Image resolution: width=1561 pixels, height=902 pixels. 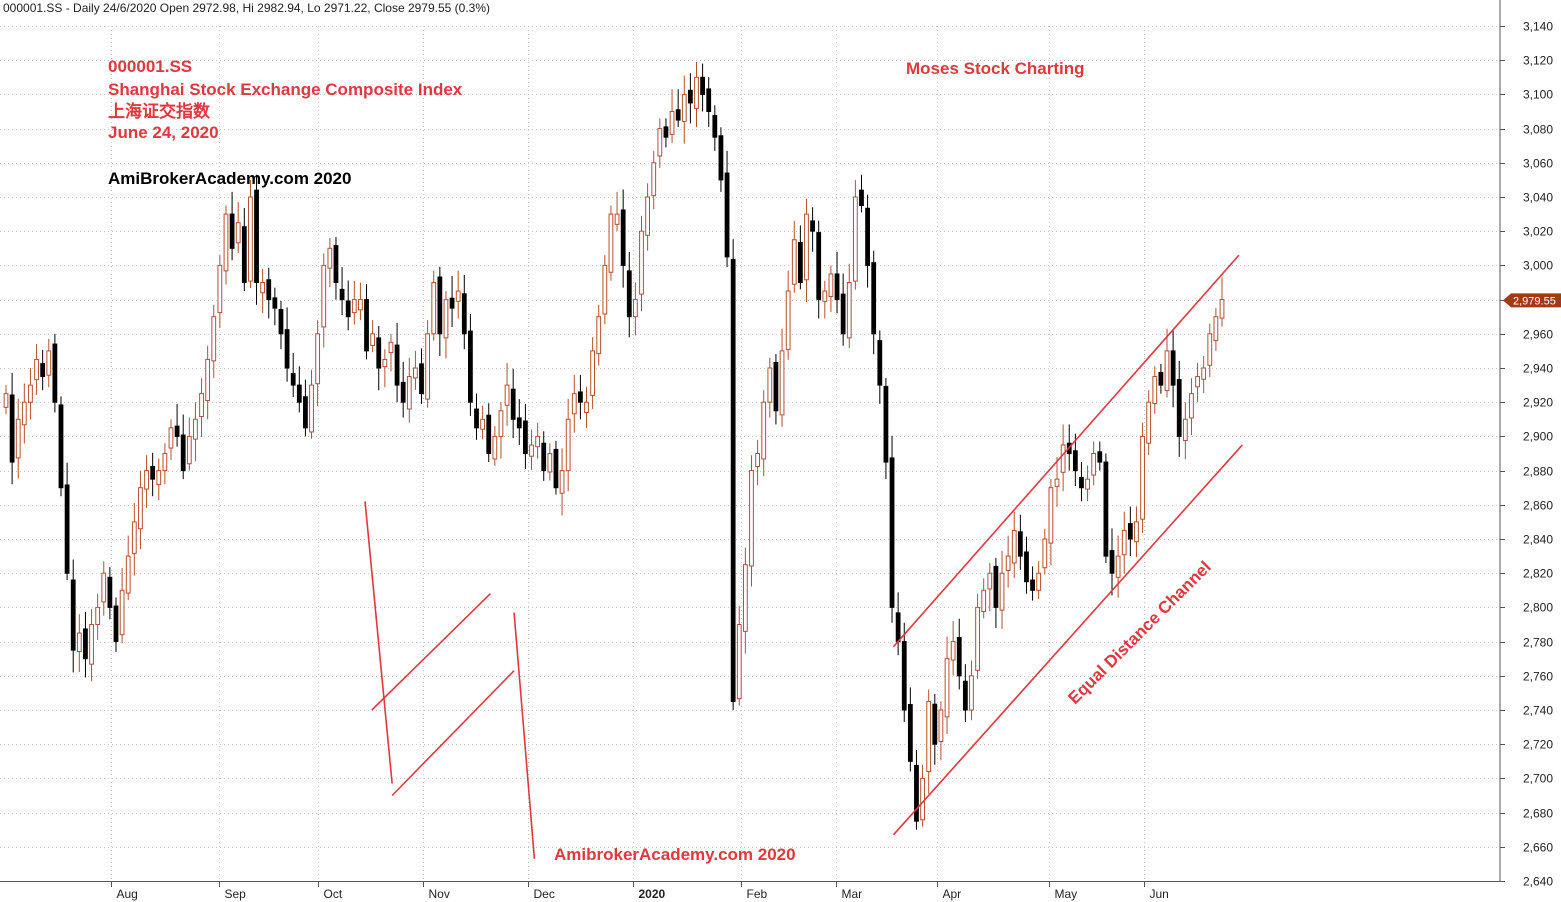 What do you see at coordinates (1066, 894) in the screenshot?
I see `x-tick-label: May` at bounding box center [1066, 894].